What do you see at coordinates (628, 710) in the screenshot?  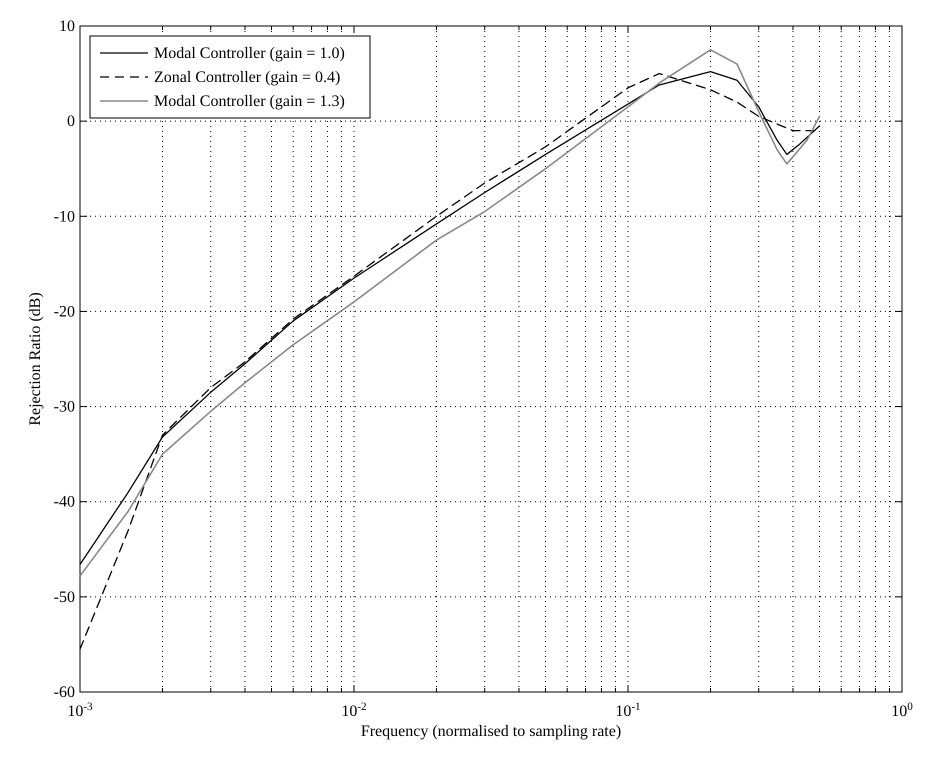 I see `x-tick-label: 10$^{-1}$` at bounding box center [628, 710].